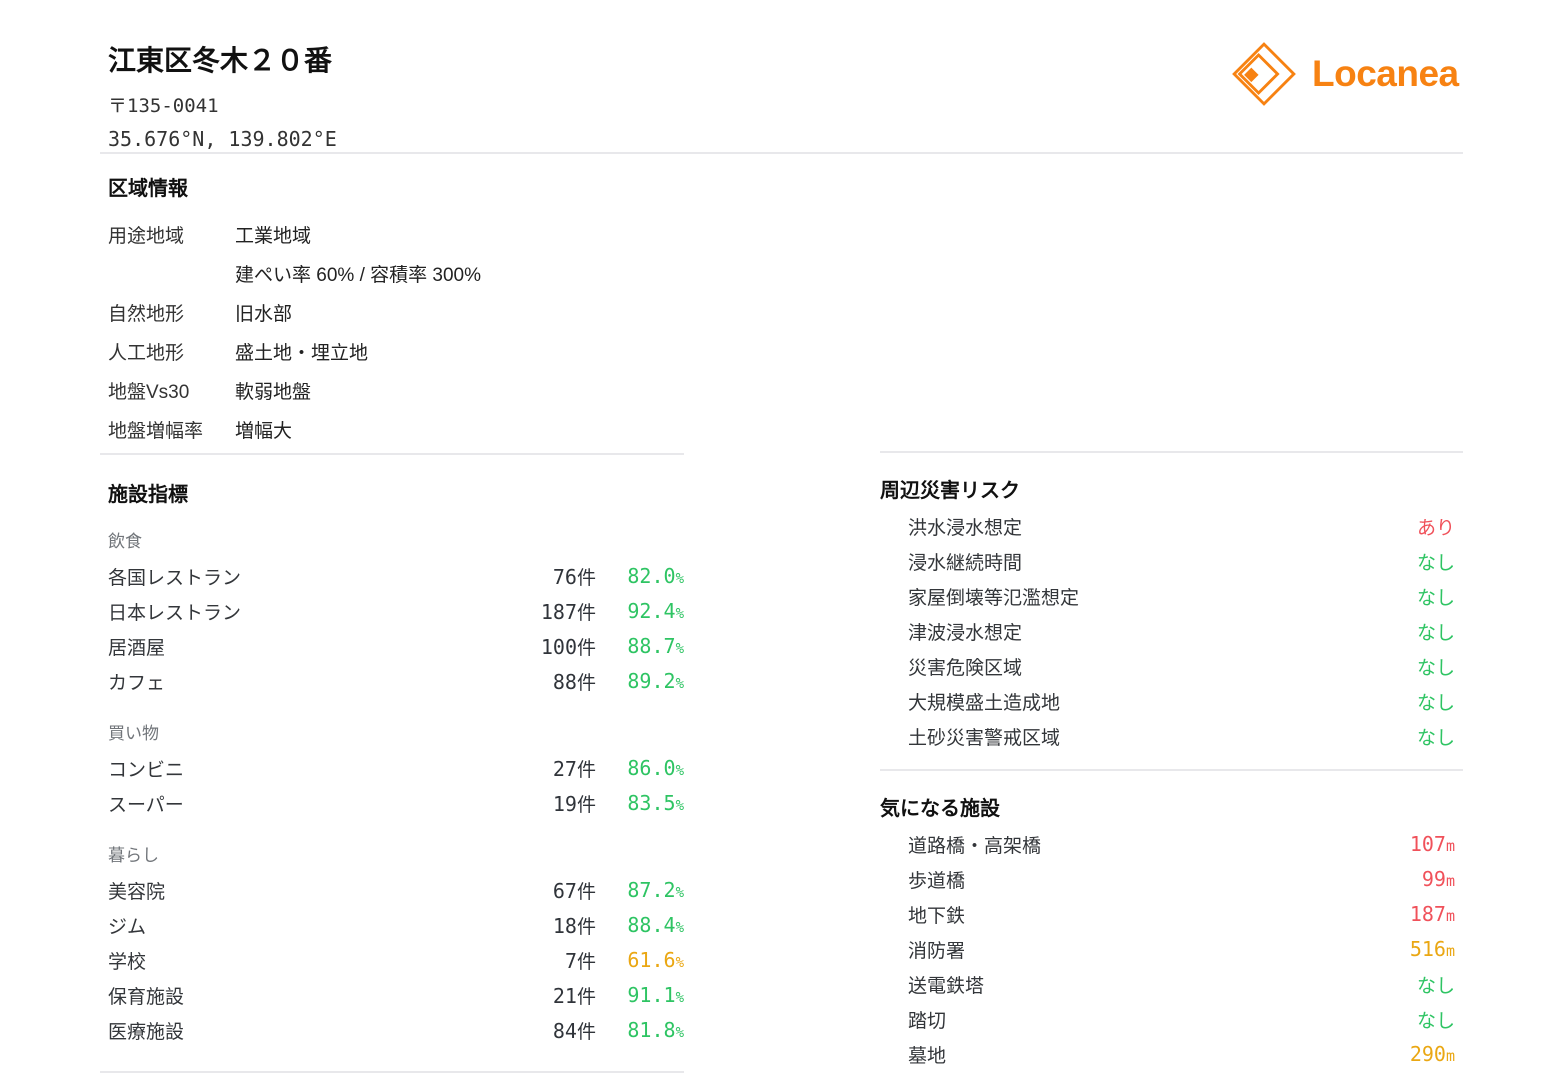 This screenshot has height=1082, width=1552. I want to click on locanea-diamond-icon, so click(1264, 74).